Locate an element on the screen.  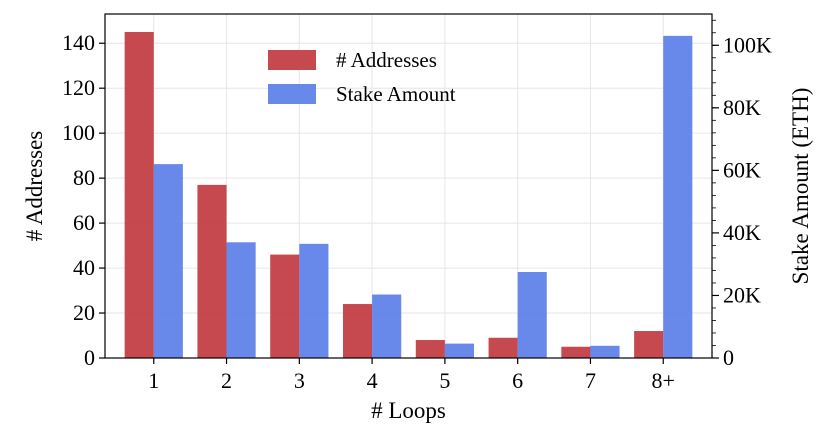
legend-label-0: # Addresses is located at coordinates (386, 60).